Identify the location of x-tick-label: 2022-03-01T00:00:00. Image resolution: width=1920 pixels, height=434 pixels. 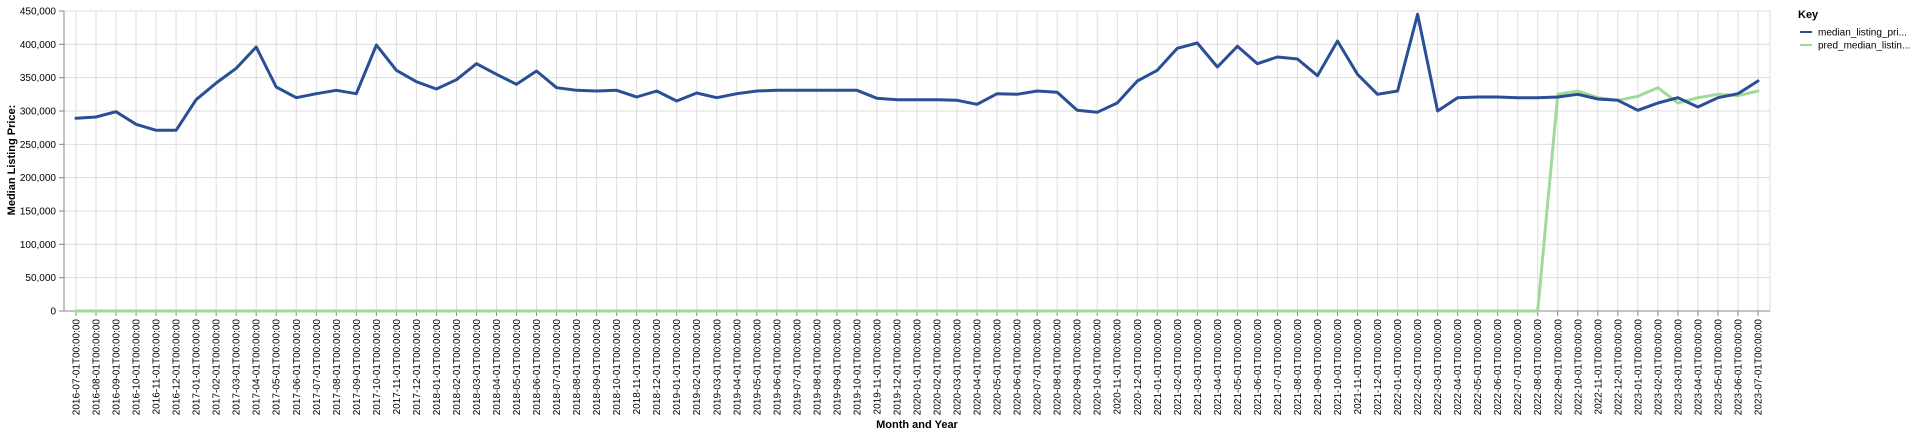
(1438, 367).